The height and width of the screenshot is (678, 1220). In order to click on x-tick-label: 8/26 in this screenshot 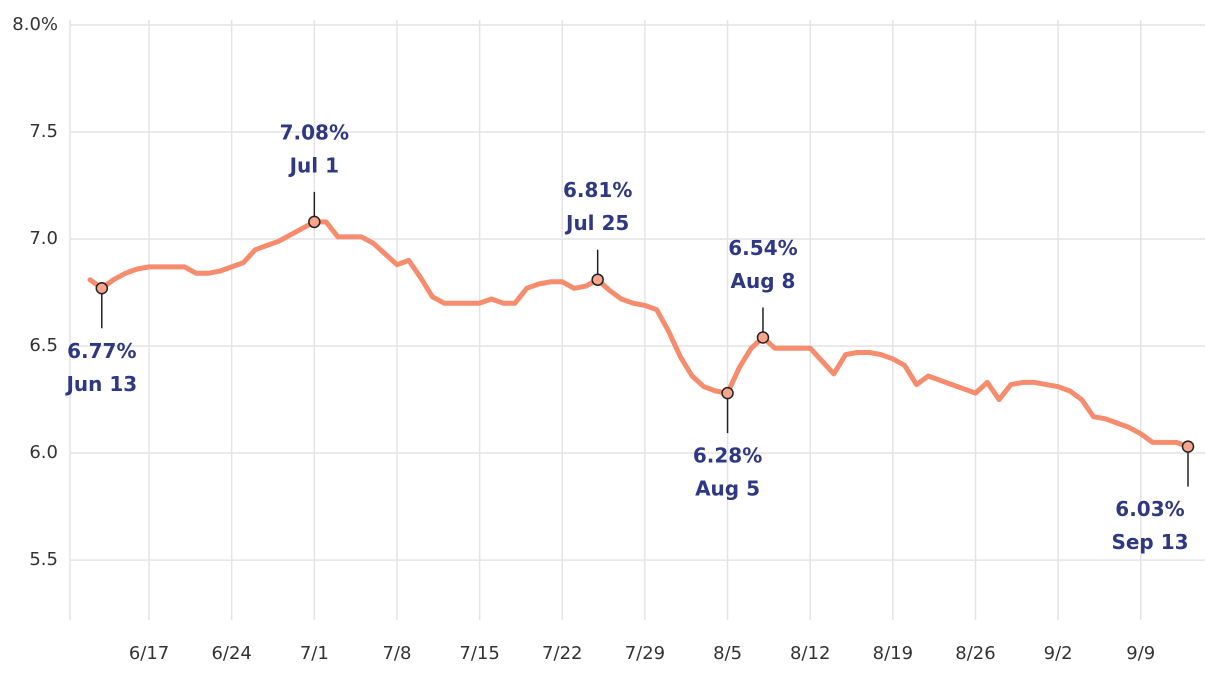, I will do `click(975, 653)`.